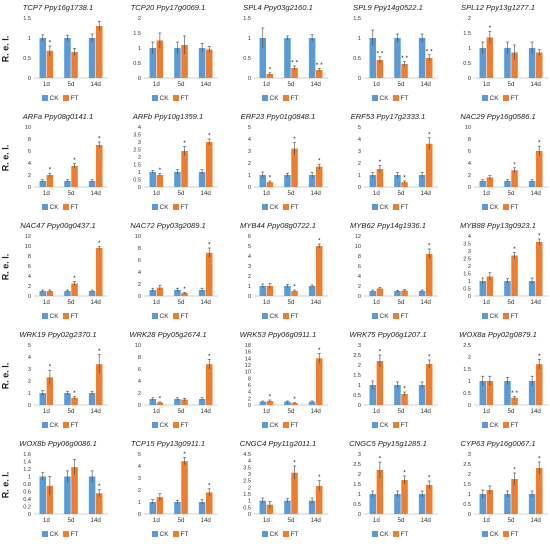  What do you see at coordinates (168, 272) in the screenshot?
I see `chart-panel: NAC72 Ppy03g2089.1 0 2 4 6 8 10 1d * 5d * 14d CK FT` at bounding box center [168, 272].